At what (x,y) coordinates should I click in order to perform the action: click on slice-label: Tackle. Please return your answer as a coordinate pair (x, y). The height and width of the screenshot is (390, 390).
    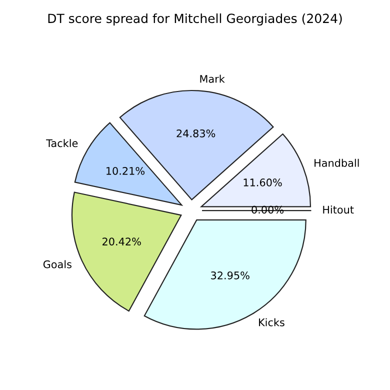
    Looking at the image, I should click on (62, 143).